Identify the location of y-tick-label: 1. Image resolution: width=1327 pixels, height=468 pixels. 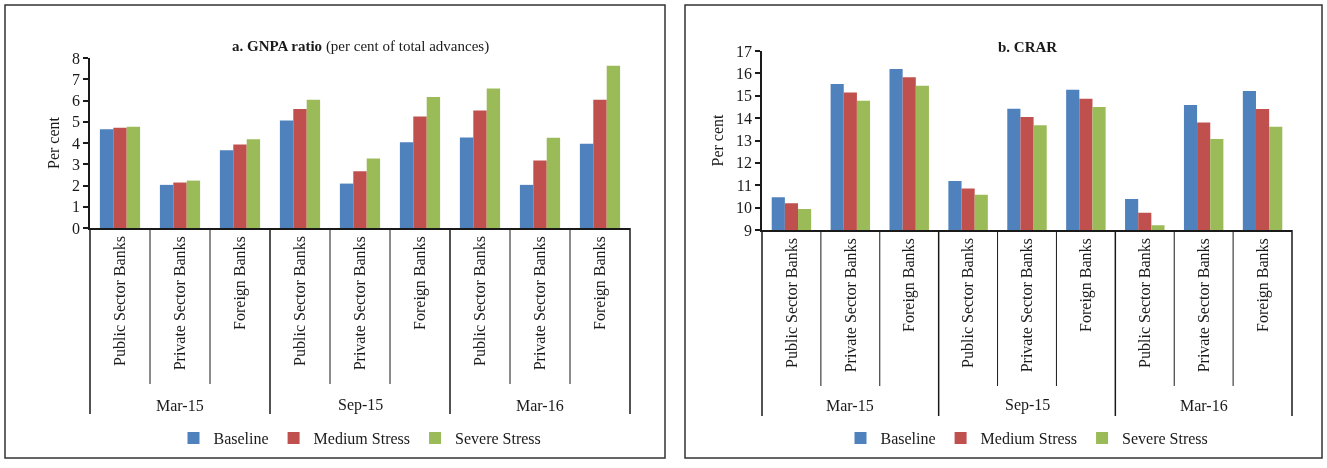
(76, 207).